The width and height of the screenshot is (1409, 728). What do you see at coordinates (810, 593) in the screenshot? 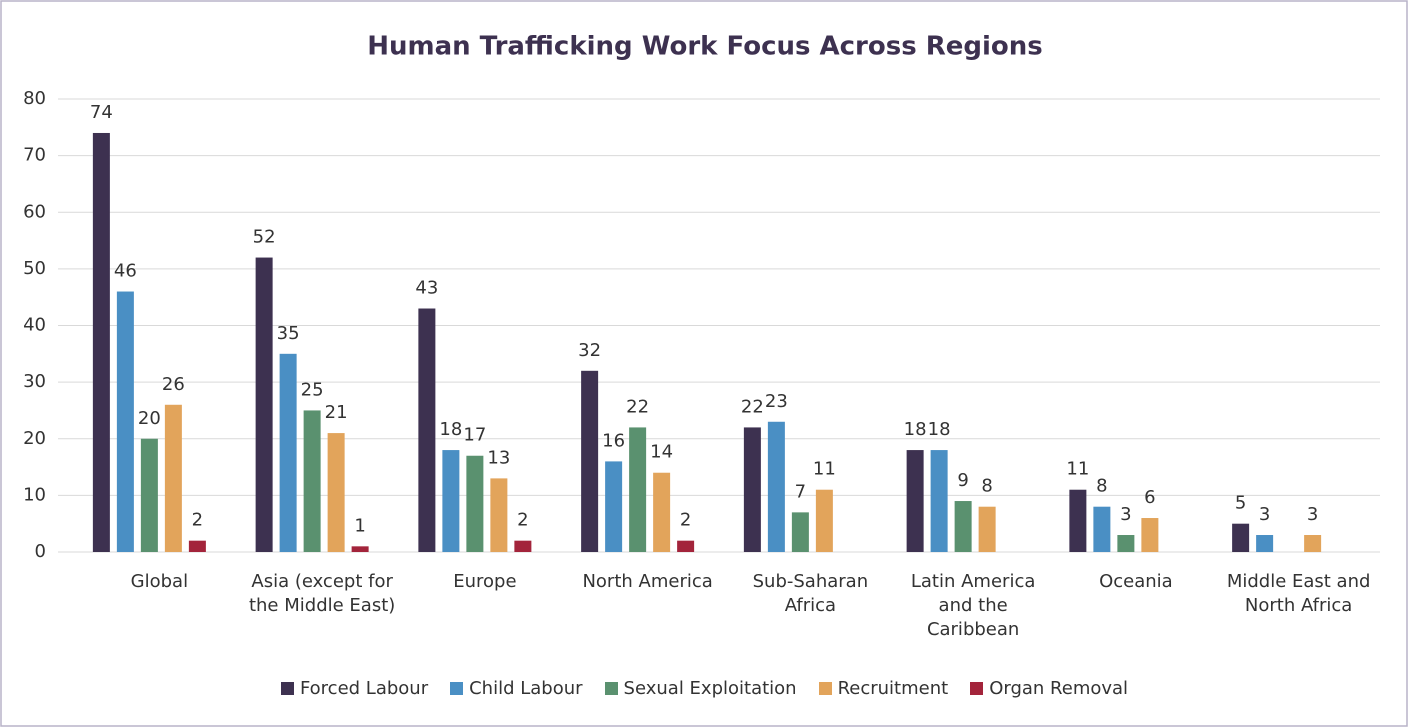
I see `x-tick-label: Sub-Saharan Africa` at bounding box center [810, 593].